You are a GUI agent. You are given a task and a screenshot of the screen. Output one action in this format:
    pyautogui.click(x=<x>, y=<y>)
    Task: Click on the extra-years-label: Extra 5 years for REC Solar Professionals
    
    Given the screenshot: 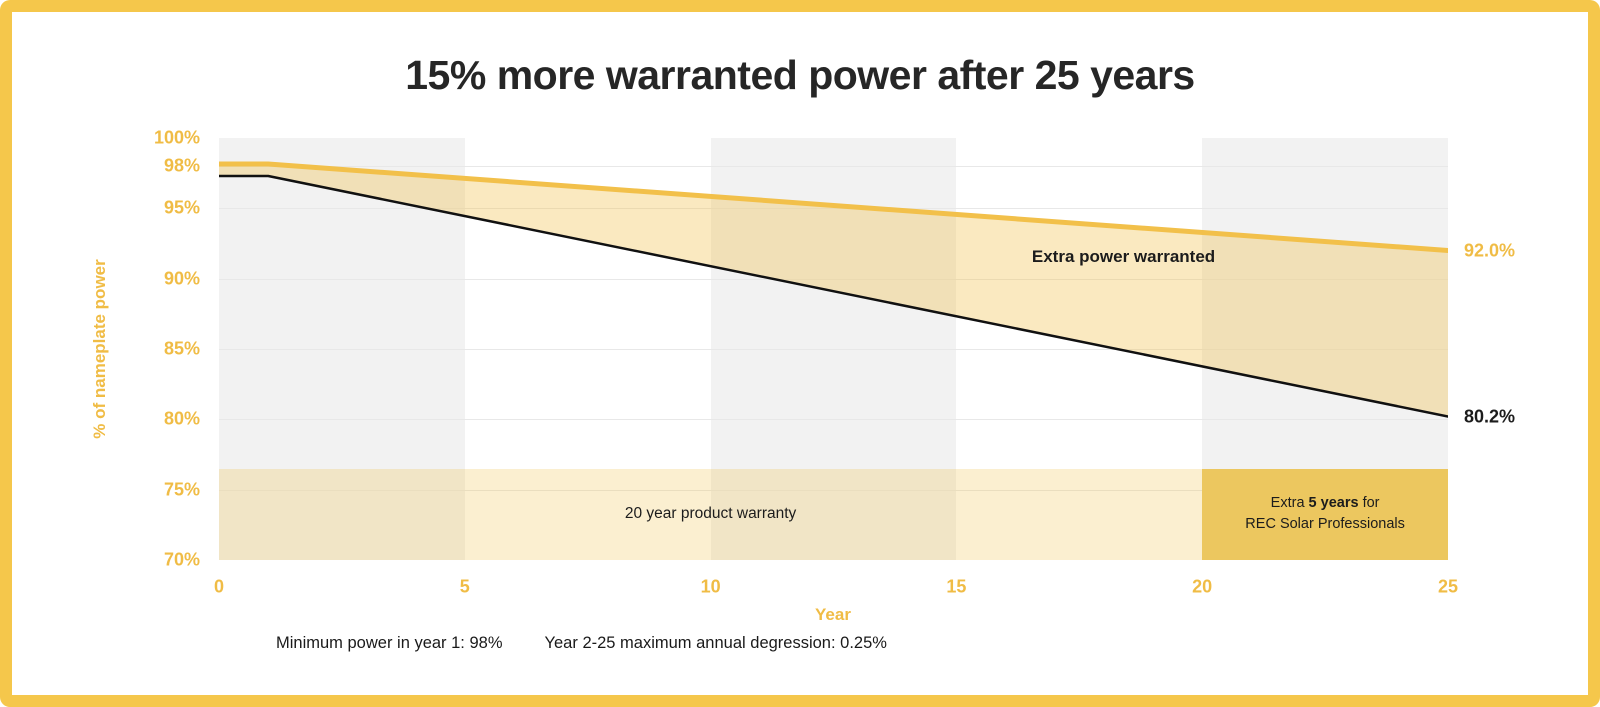 What is the action you would take?
    pyautogui.click(x=1325, y=515)
    